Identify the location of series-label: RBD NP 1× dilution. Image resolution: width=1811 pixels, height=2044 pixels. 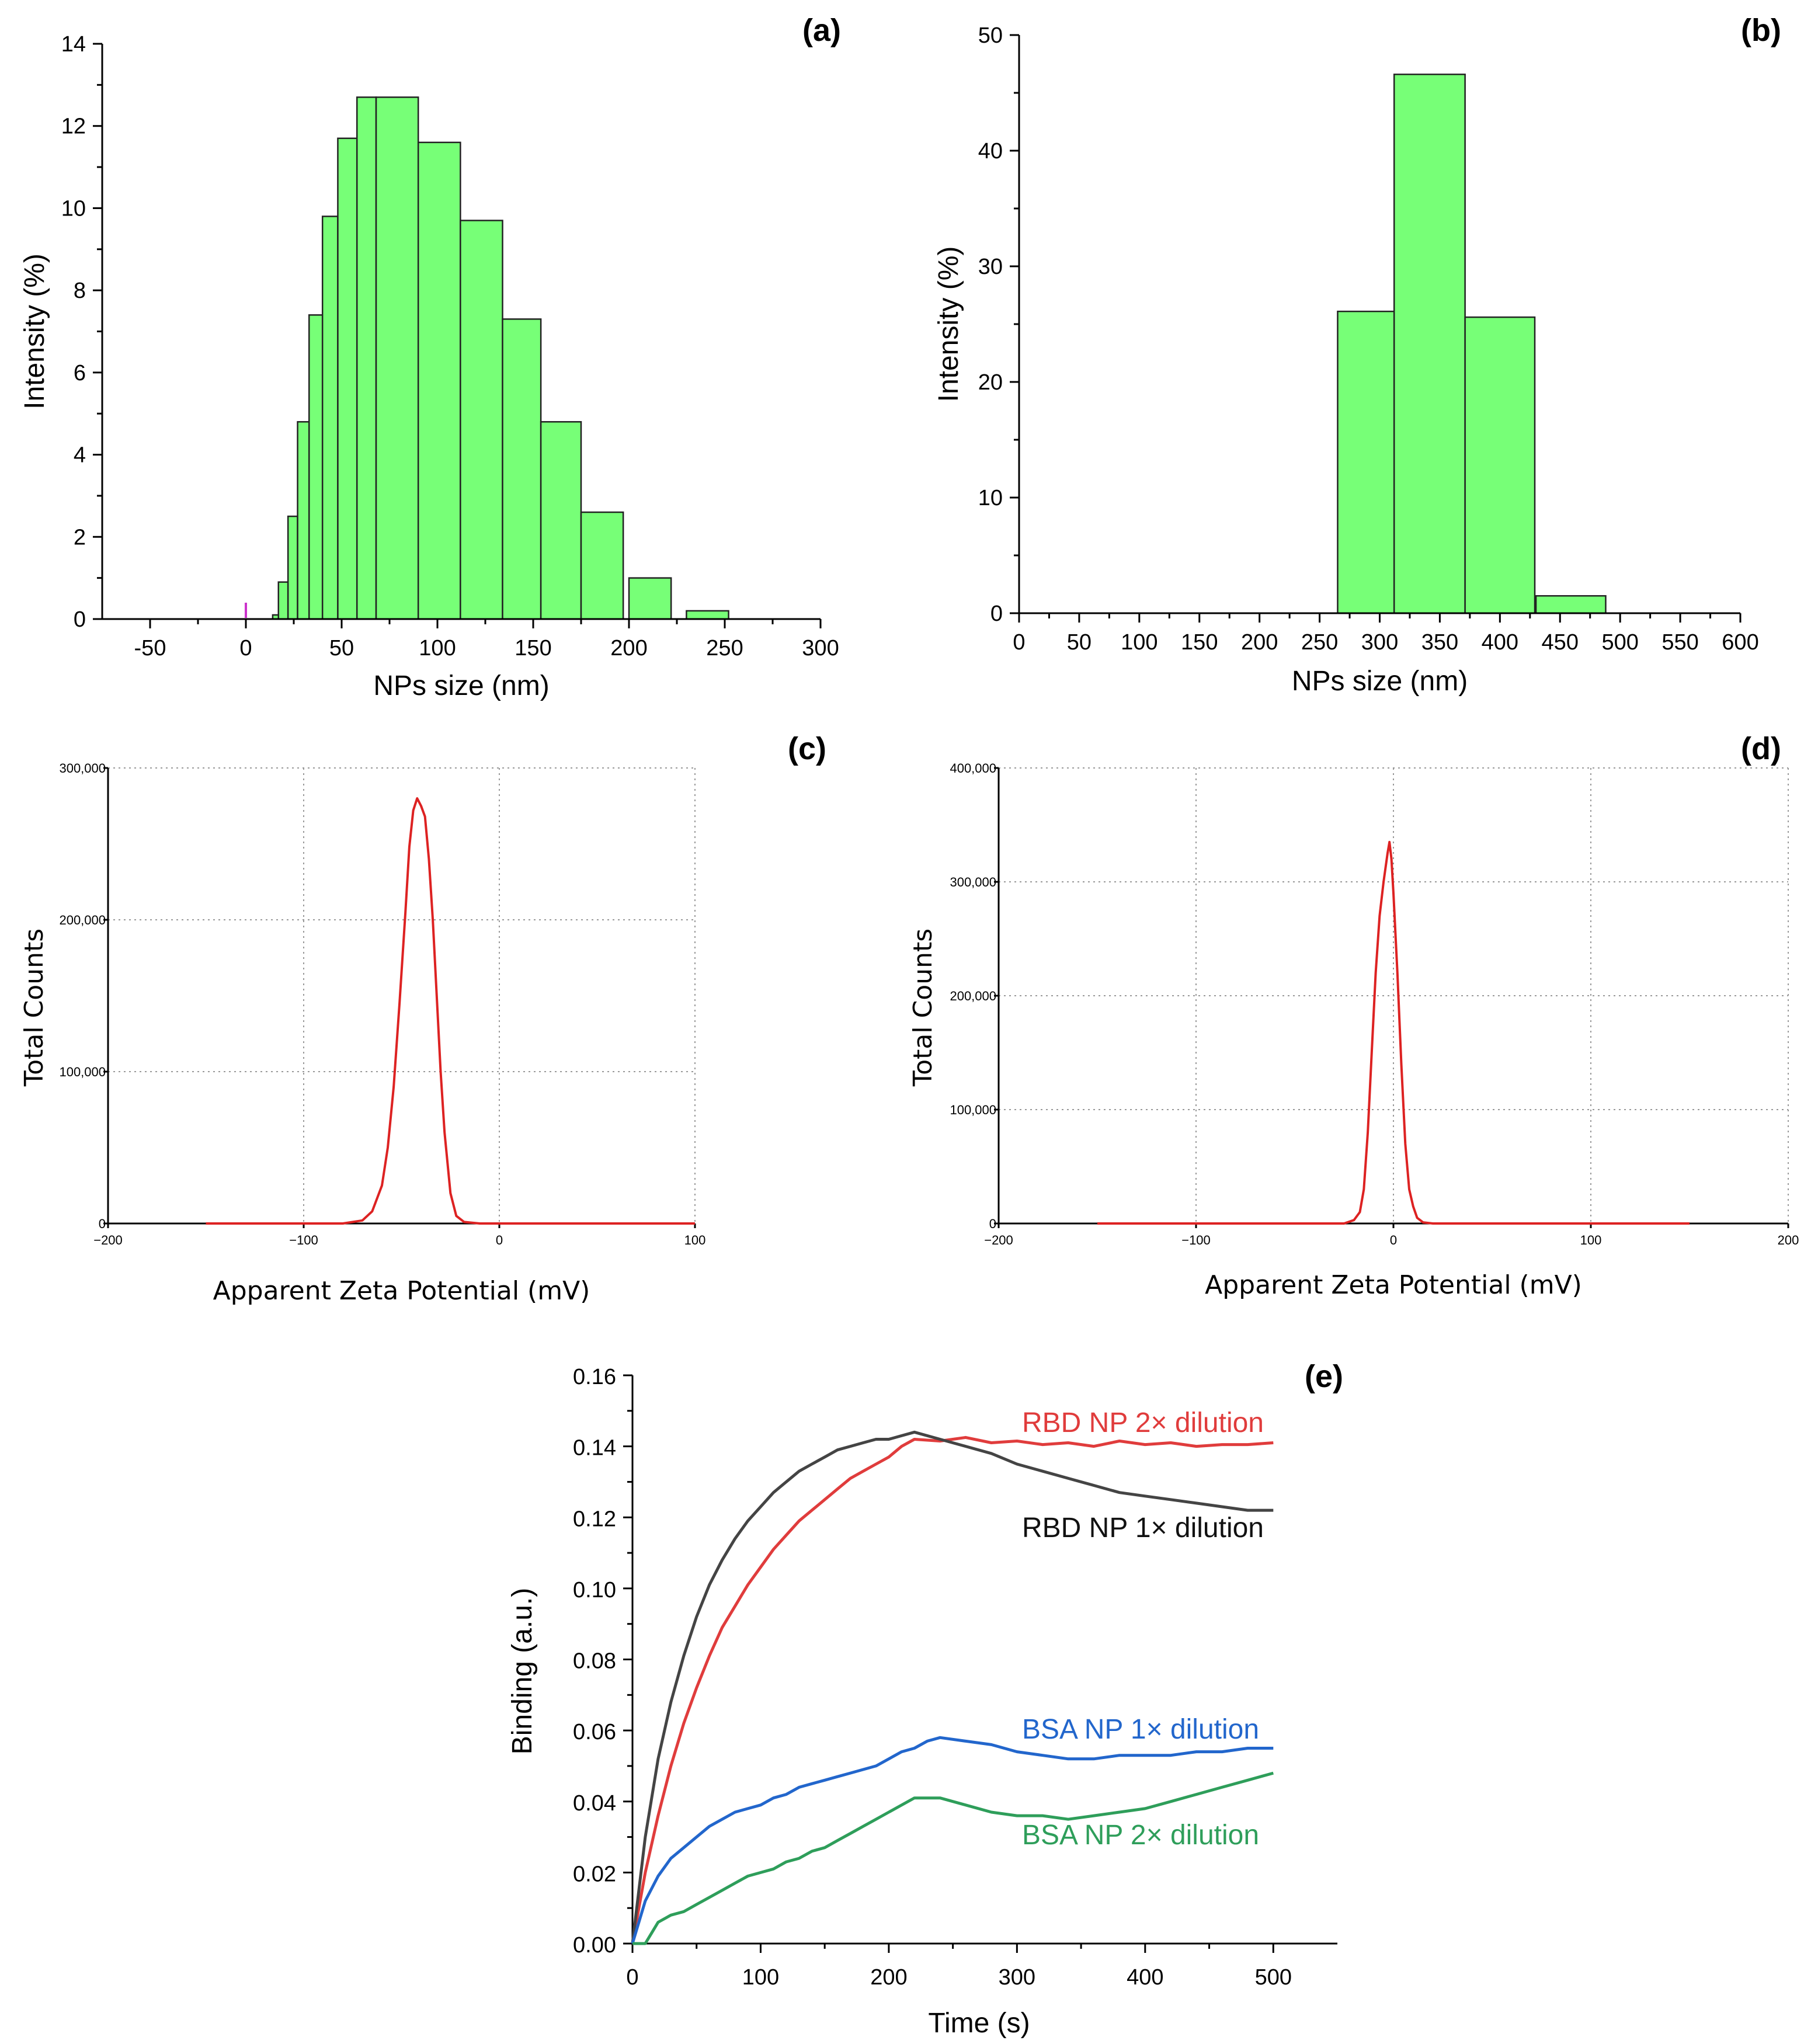
(1143, 1528).